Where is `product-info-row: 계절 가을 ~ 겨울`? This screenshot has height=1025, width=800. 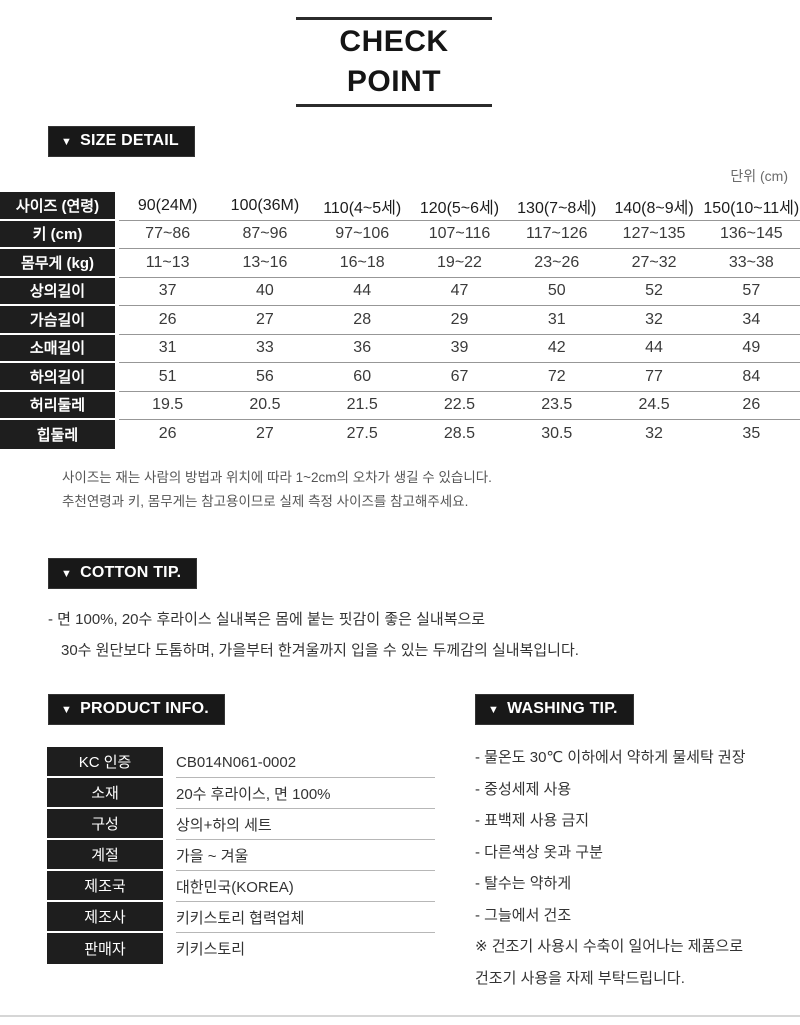
product-info-row: 계절 가을 ~ 겨울 is located at coordinates (241, 855).